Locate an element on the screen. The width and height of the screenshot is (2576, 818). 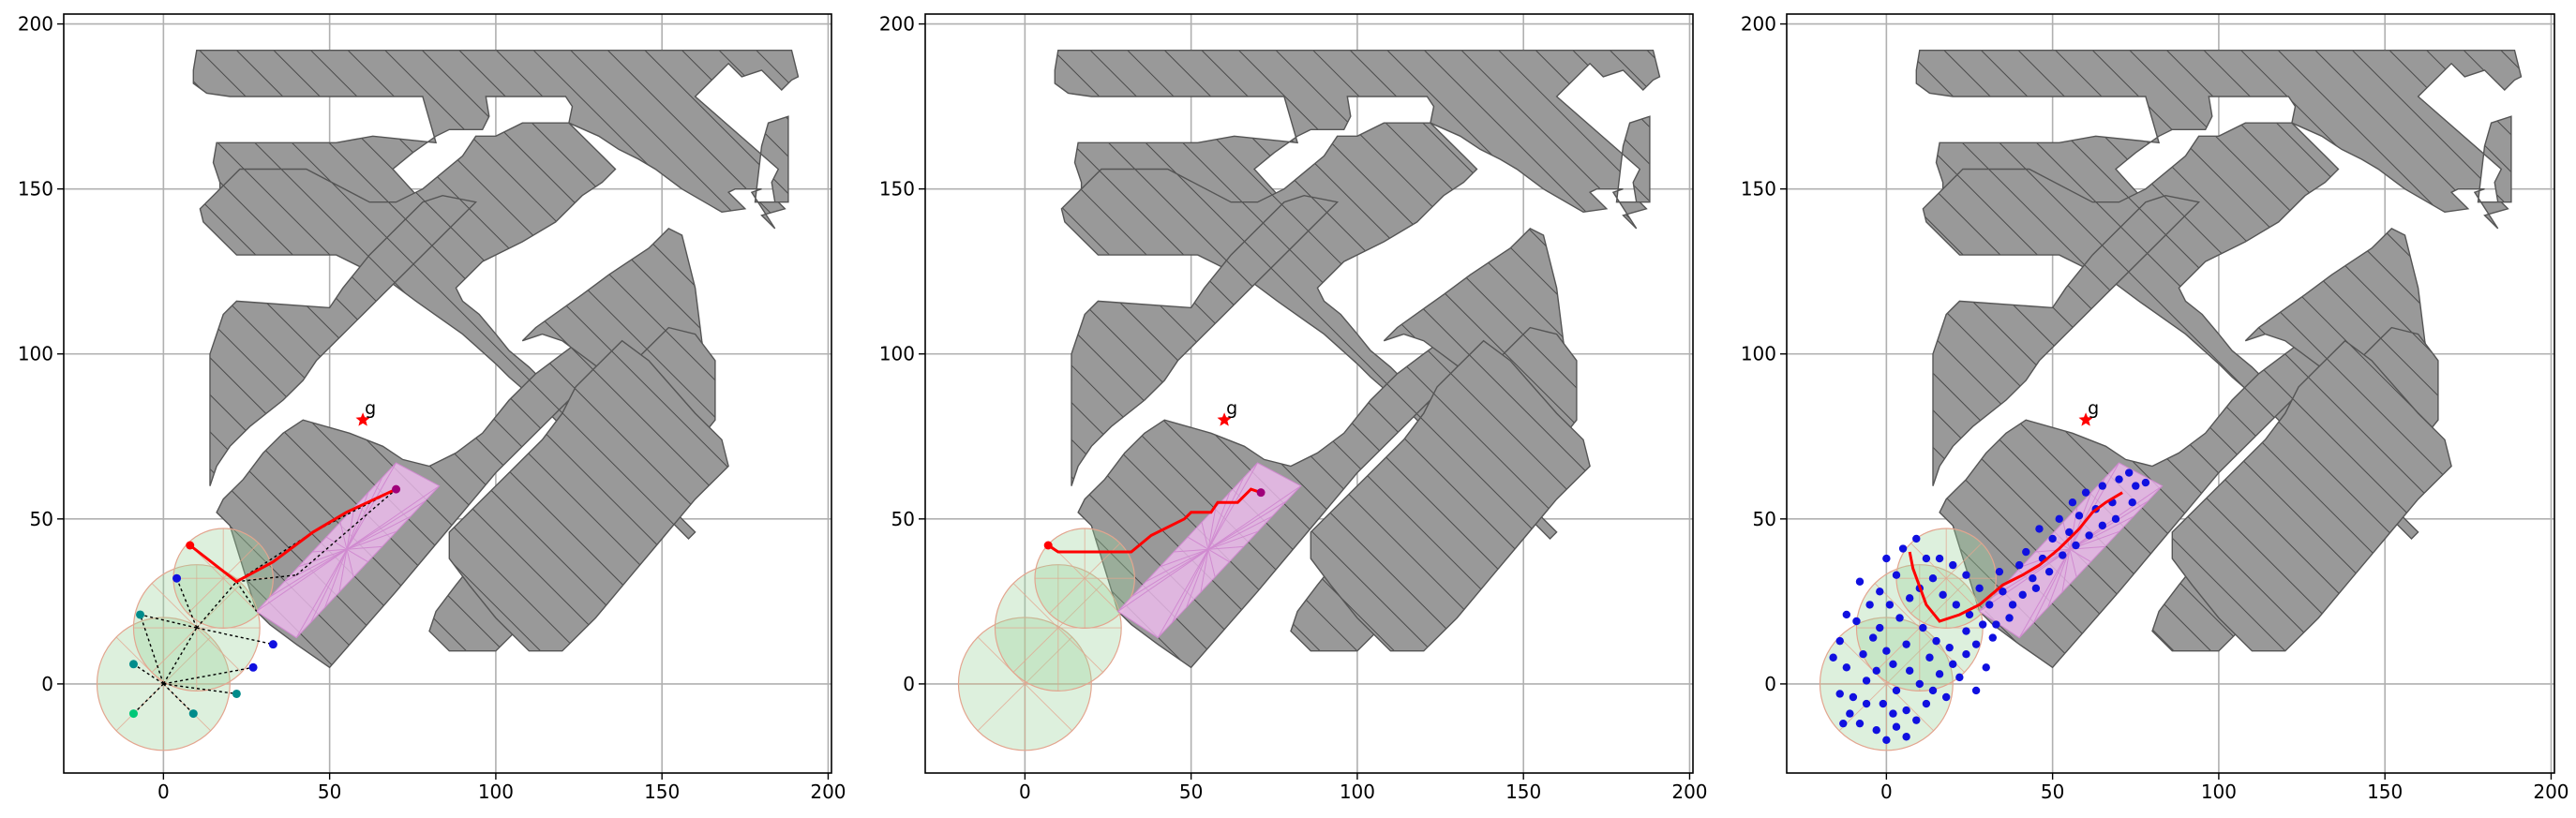
y-tick-label: 50 is located at coordinates (42, 519).